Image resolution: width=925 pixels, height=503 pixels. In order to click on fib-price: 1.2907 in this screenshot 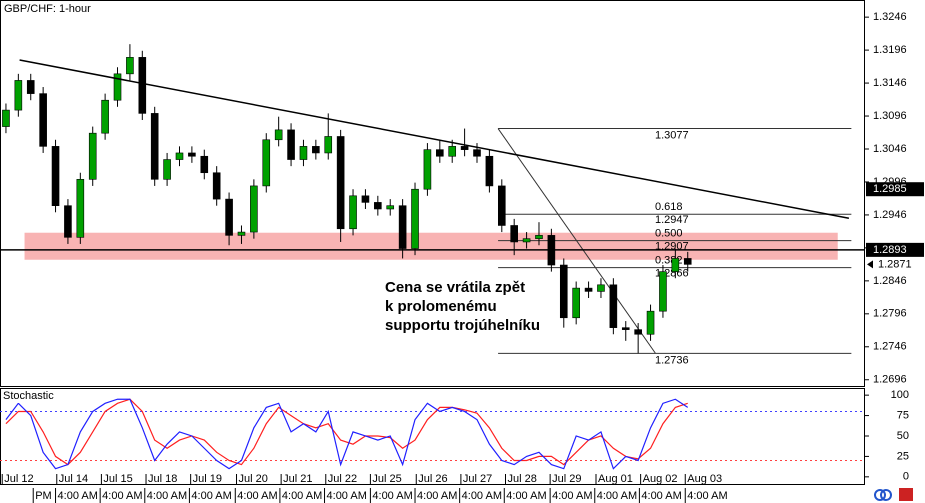, I will do `click(672, 247)`.